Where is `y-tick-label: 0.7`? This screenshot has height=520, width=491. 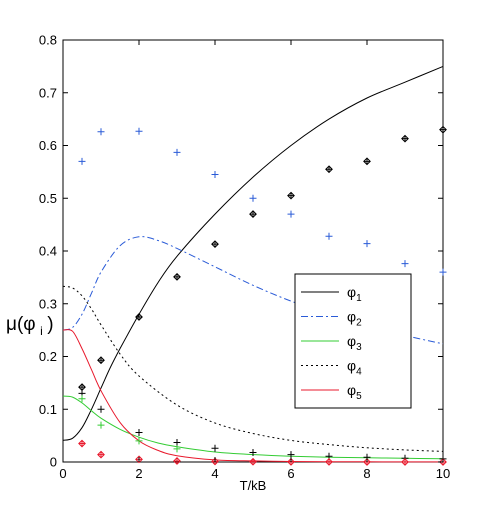 y-tick-label: 0.7 is located at coordinates (48, 92).